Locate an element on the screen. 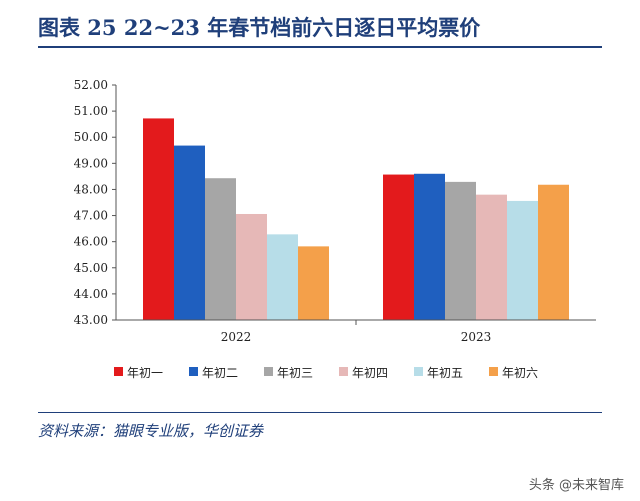 Image resolution: width=640 pixels, height=501 pixels. source-note: 资料来源：猫眼专业版，华创证券 is located at coordinates (151, 431).